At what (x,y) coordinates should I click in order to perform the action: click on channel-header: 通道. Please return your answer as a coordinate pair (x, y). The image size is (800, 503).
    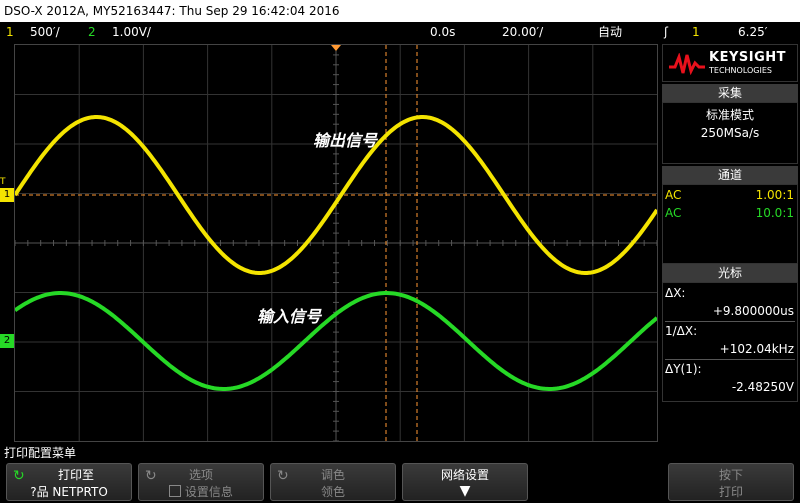
    Looking at the image, I should click on (730, 175).